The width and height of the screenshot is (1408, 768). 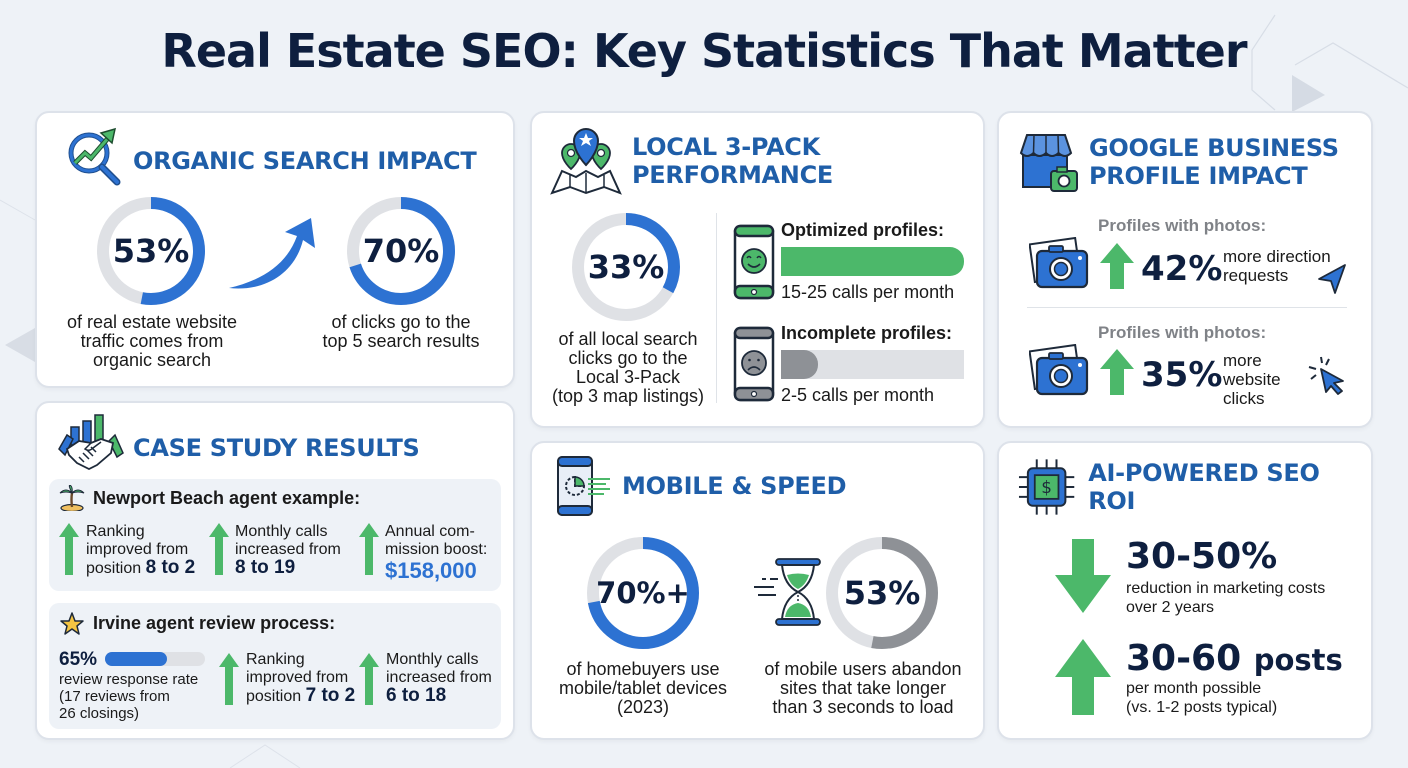 What do you see at coordinates (868, 292) in the screenshot?
I see `optimized-detail: 15-25 calls per month` at bounding box center [868, 292].